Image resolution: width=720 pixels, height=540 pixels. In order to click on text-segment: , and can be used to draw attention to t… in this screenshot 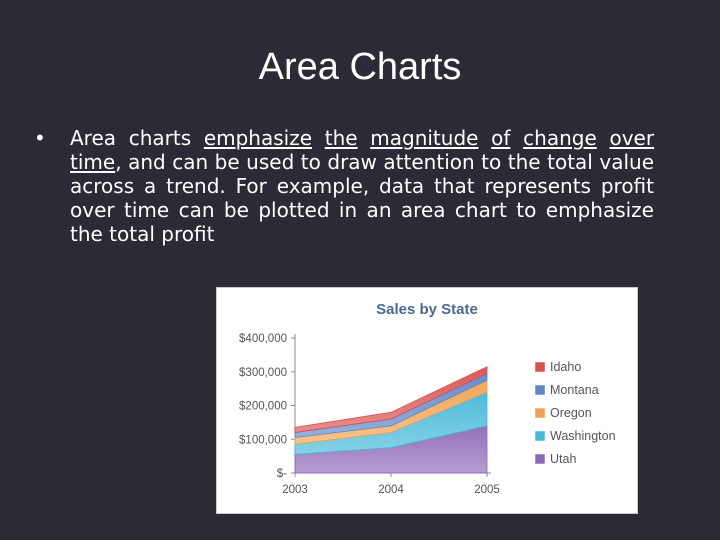, I will do `click(362, 198)`.